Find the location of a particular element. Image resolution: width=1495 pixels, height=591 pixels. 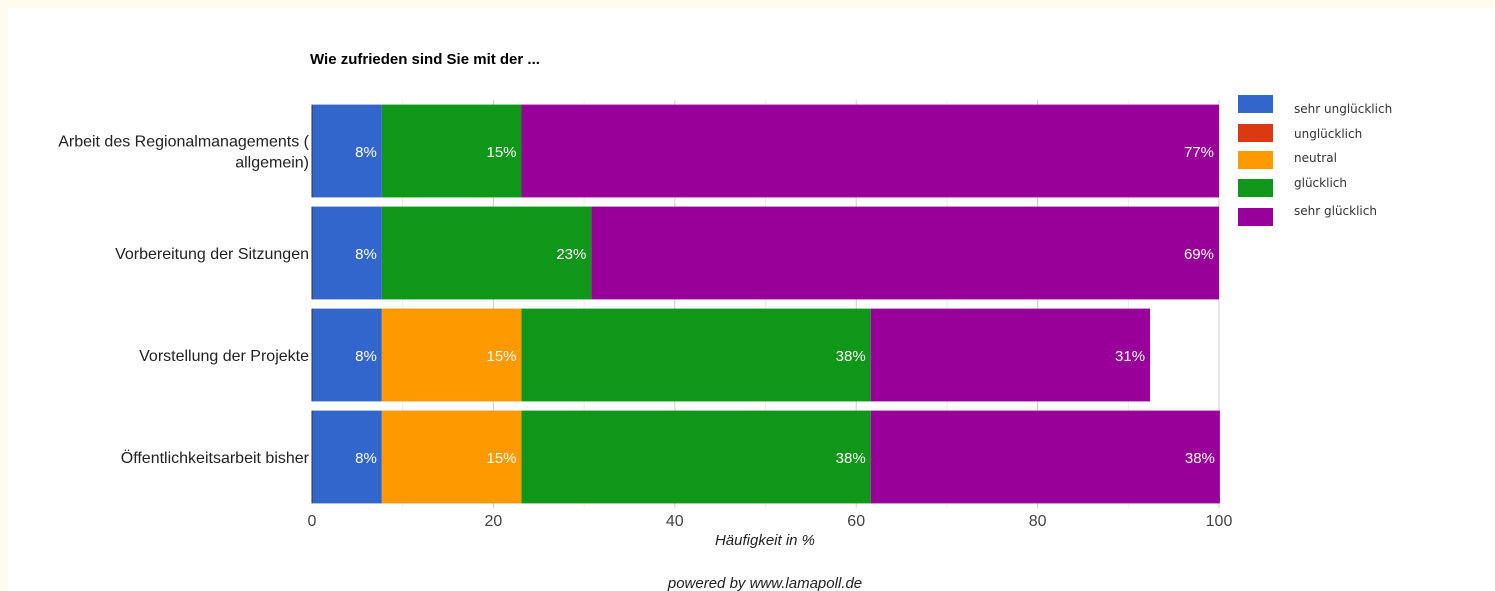

bar-data-label: 31% is located at coordinates (1130, 356).